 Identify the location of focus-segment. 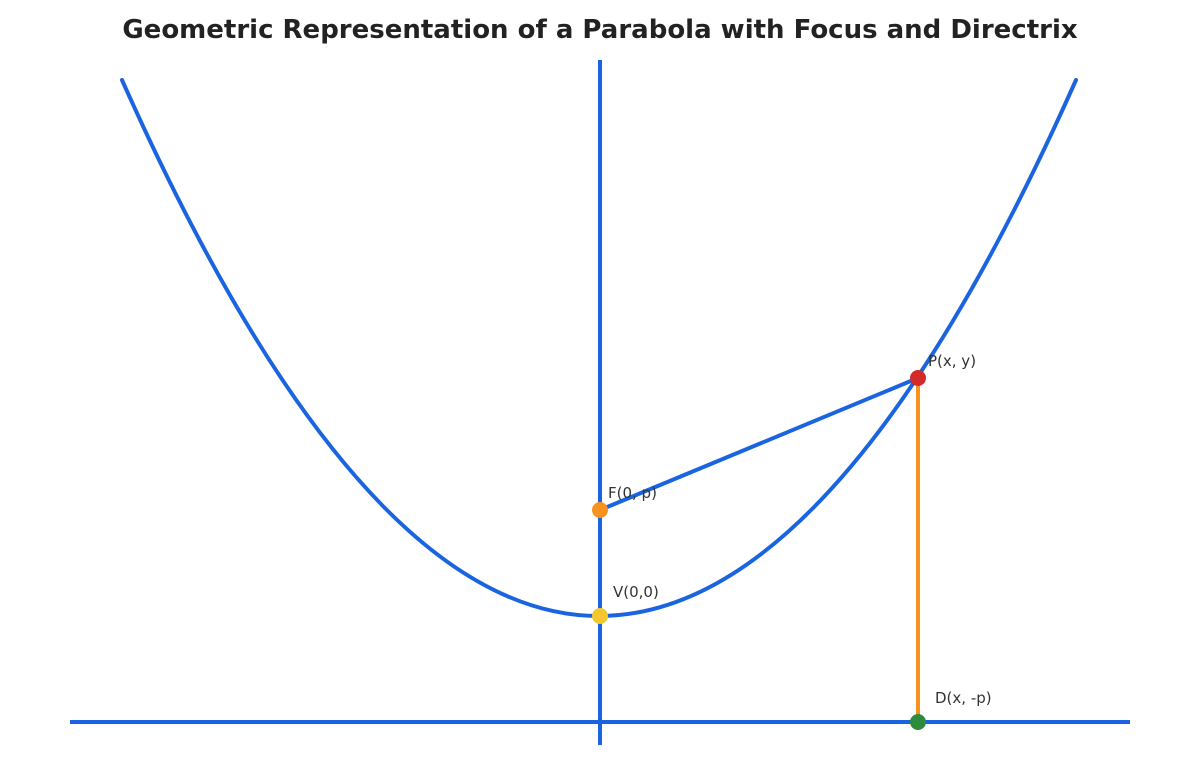
(759, 444).